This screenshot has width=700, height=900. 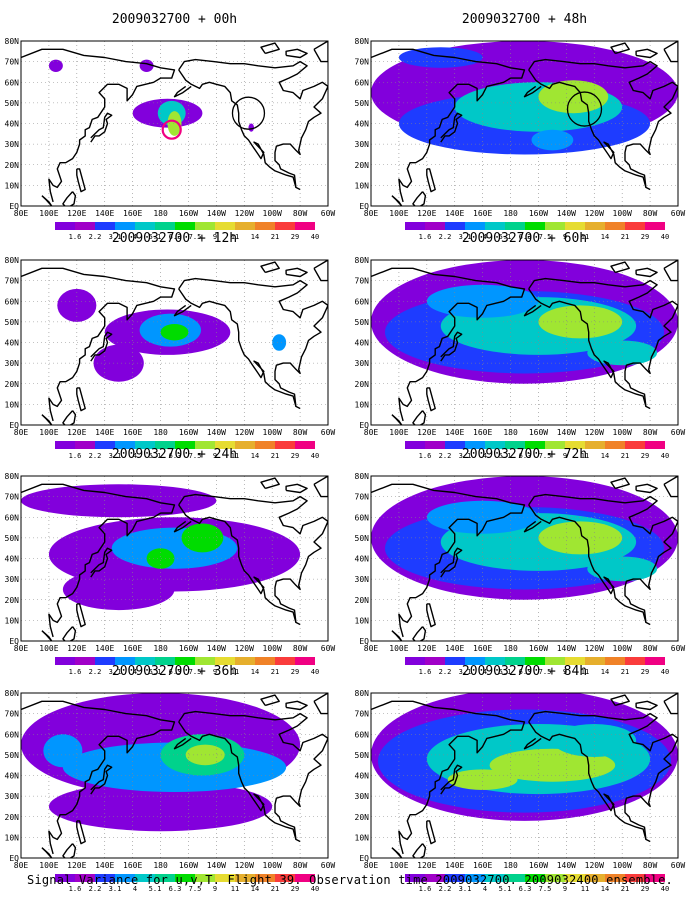 What do you see at coordinates (362, 620) in the screenshot?
I see `lat-label: 10N` at bounding box center [362, 620].